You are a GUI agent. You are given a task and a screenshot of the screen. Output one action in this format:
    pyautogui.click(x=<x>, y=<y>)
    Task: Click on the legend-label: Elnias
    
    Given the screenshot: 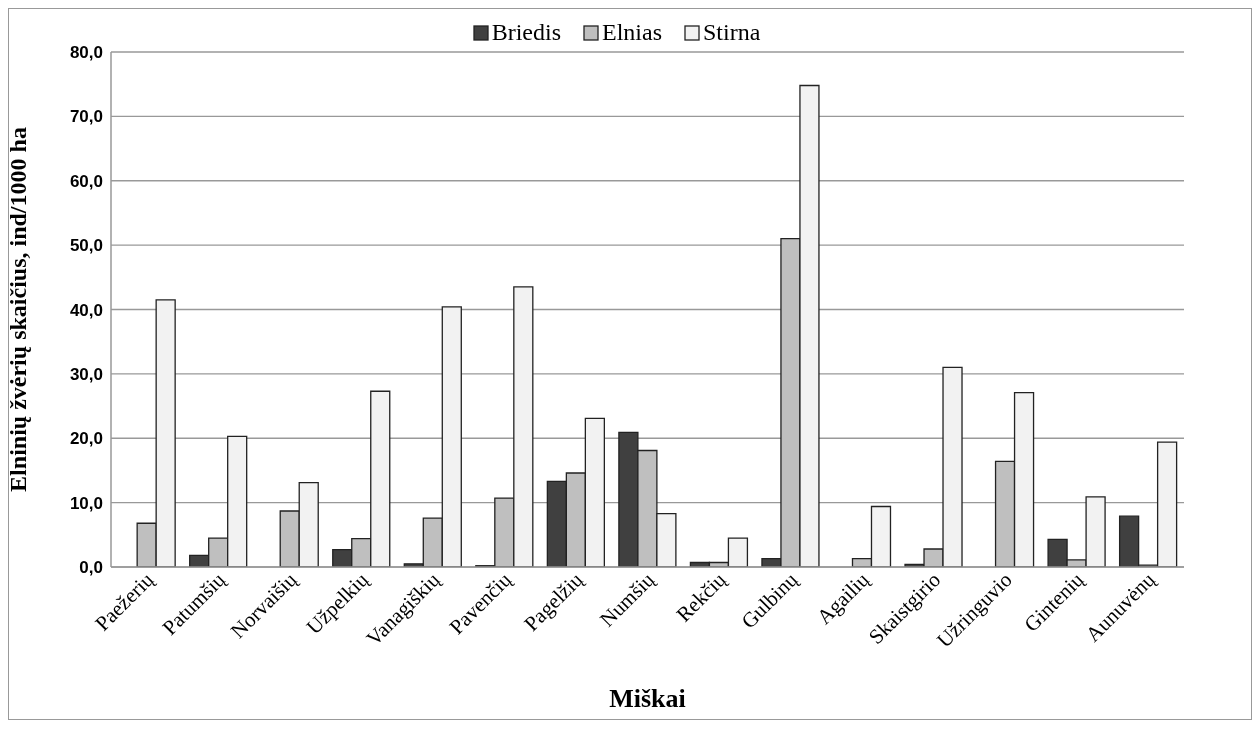 What is the action you would take?
    pyautogui.click(x=632, y=32)
    